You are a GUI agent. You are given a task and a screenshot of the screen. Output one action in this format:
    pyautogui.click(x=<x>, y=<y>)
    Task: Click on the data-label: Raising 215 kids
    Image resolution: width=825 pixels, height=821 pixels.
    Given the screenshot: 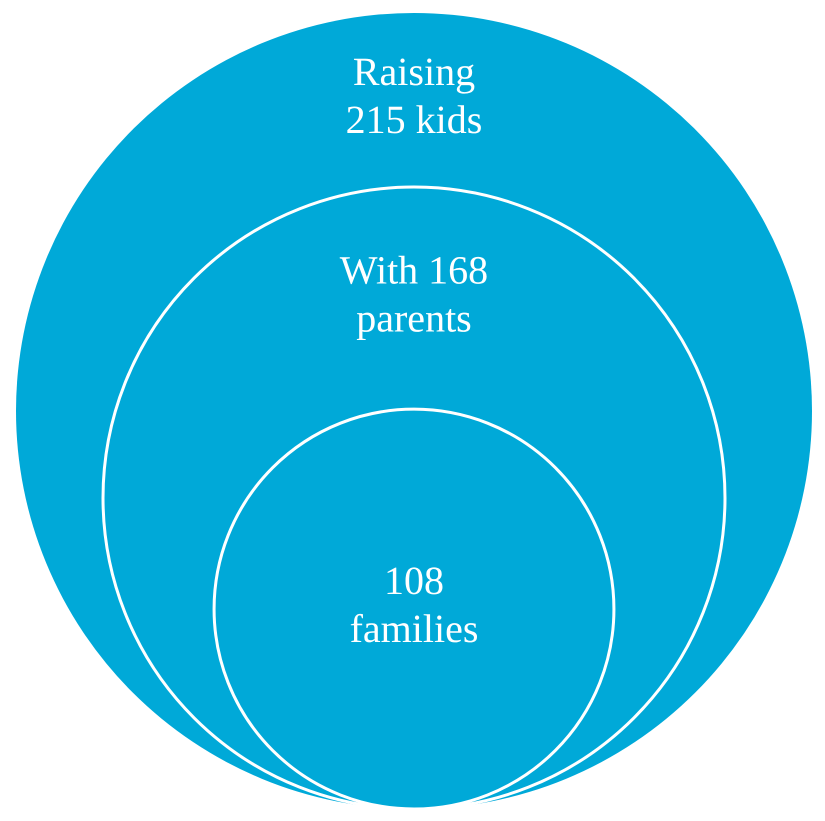 What is the action you would take?
    pyautogui.click(x=414, y=95)
    